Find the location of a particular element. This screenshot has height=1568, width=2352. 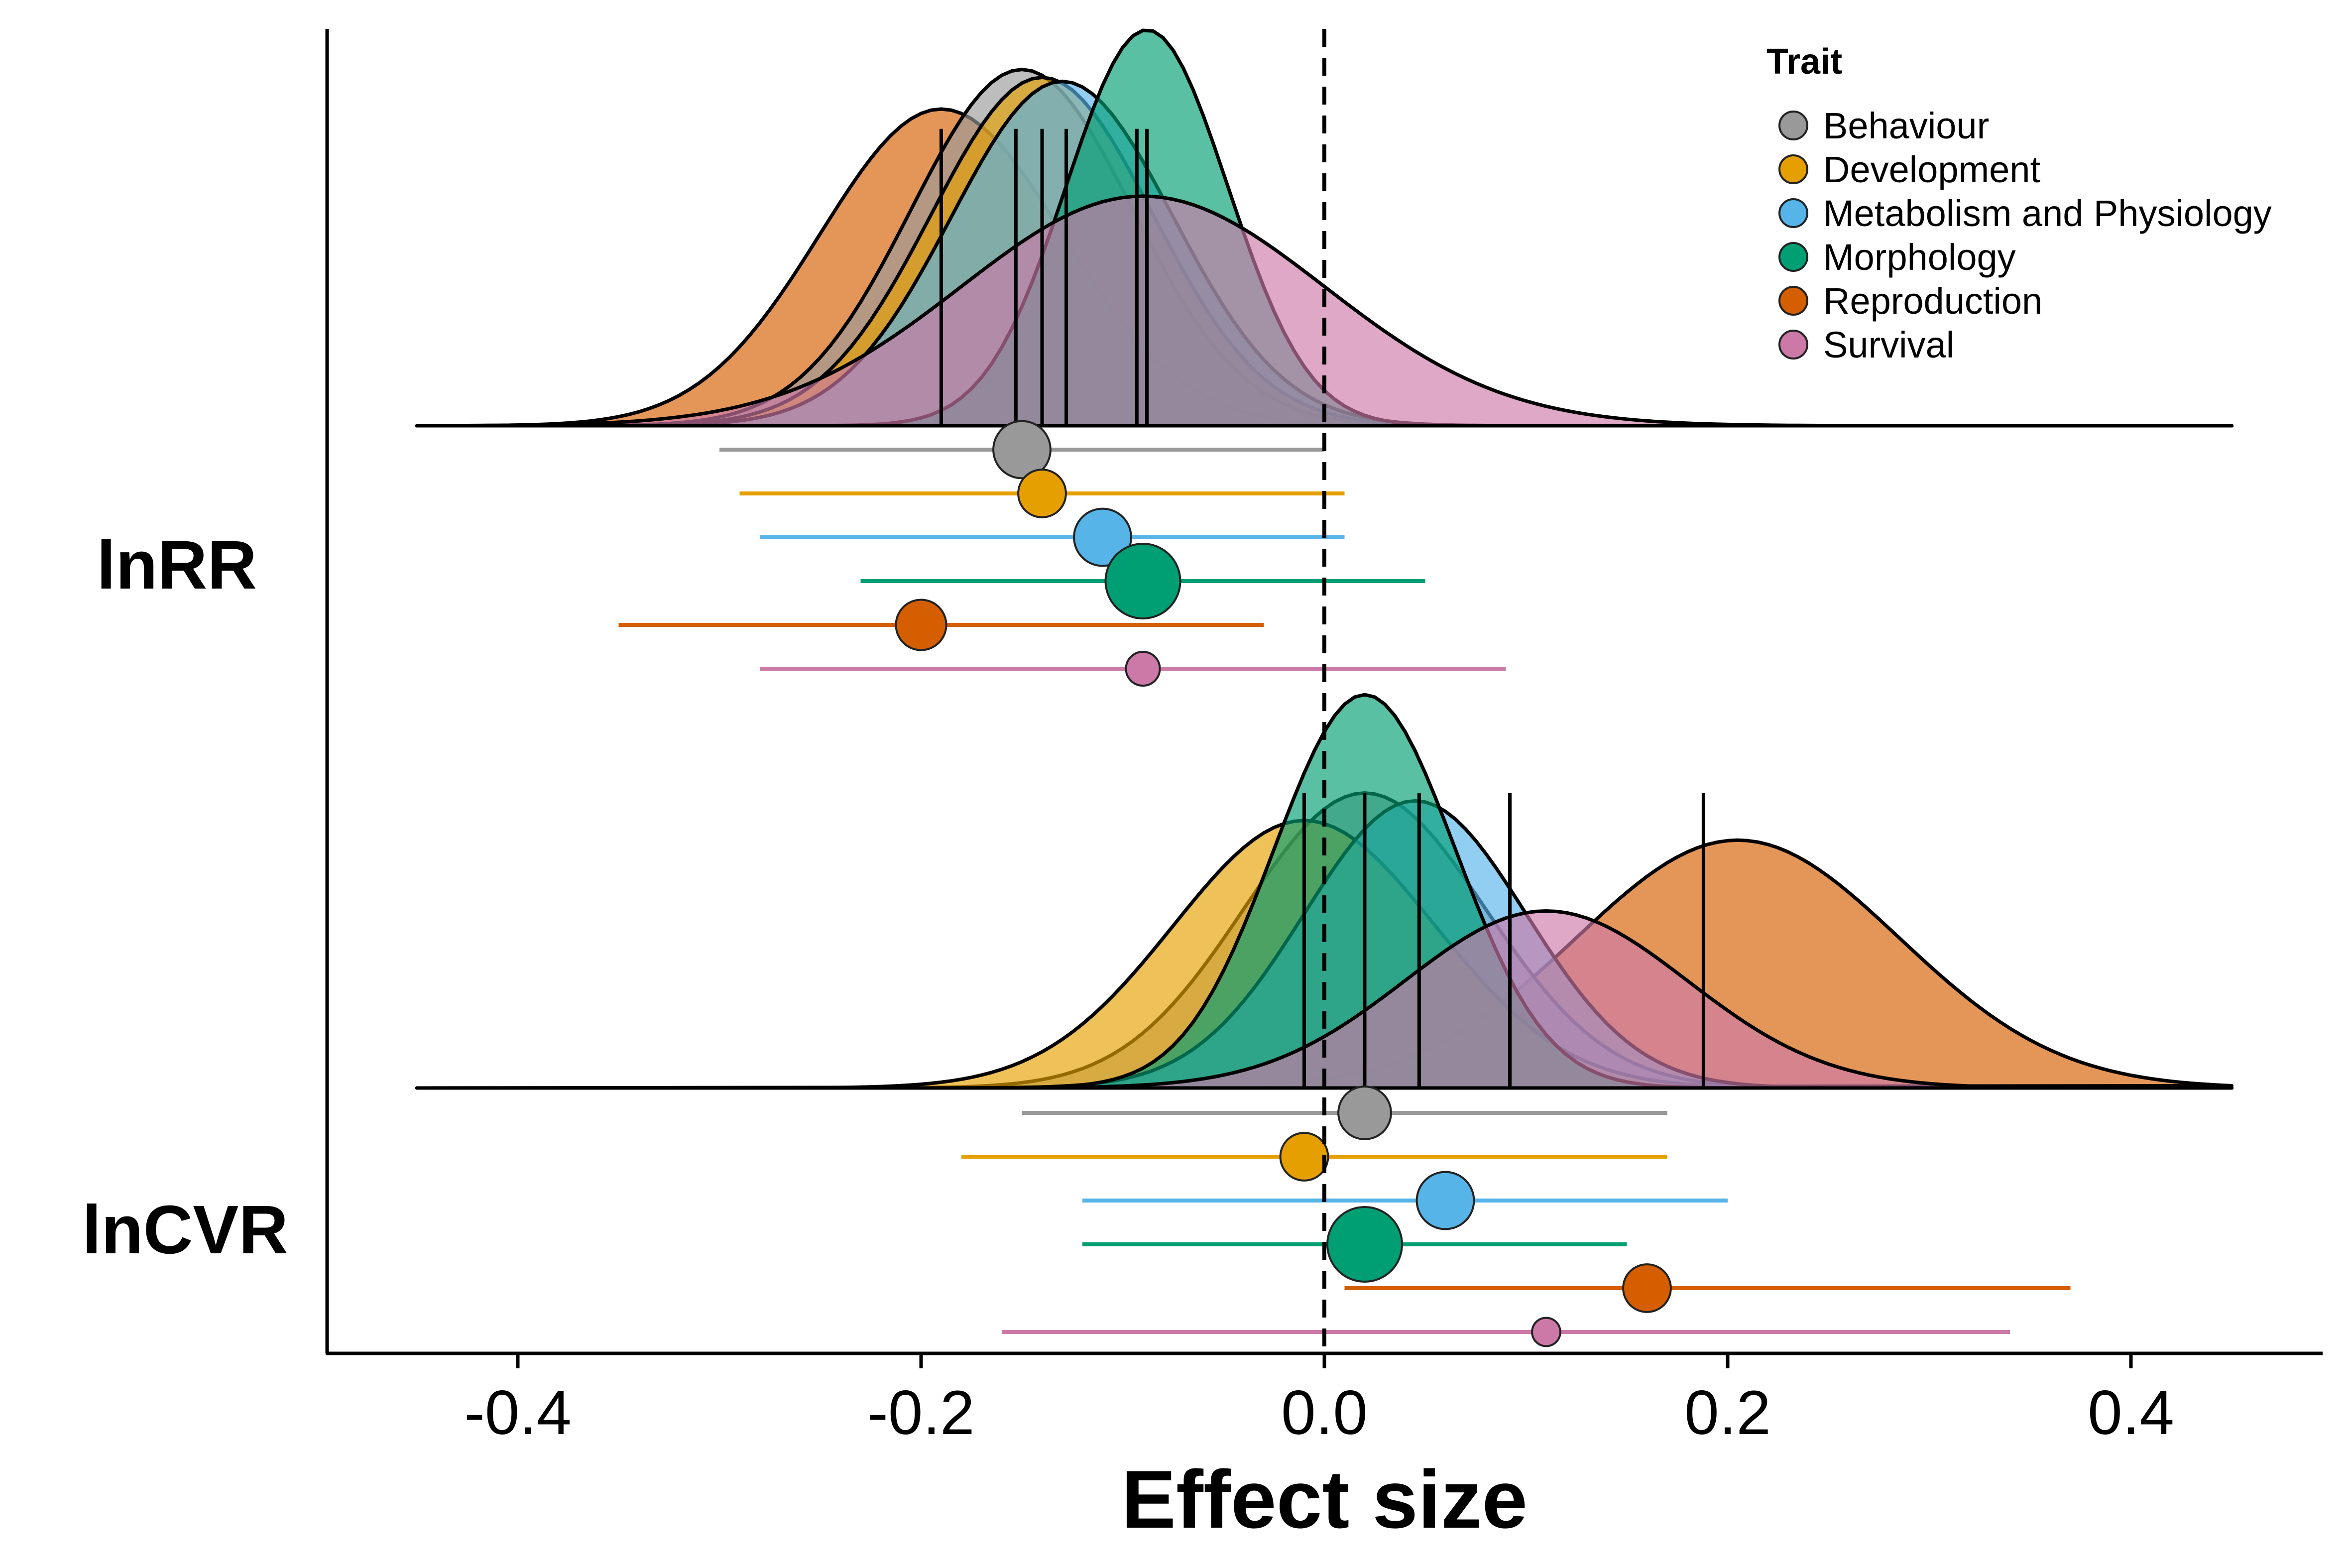

x-tick-label-0: -0.4 is located at coordinates (517, 1412).